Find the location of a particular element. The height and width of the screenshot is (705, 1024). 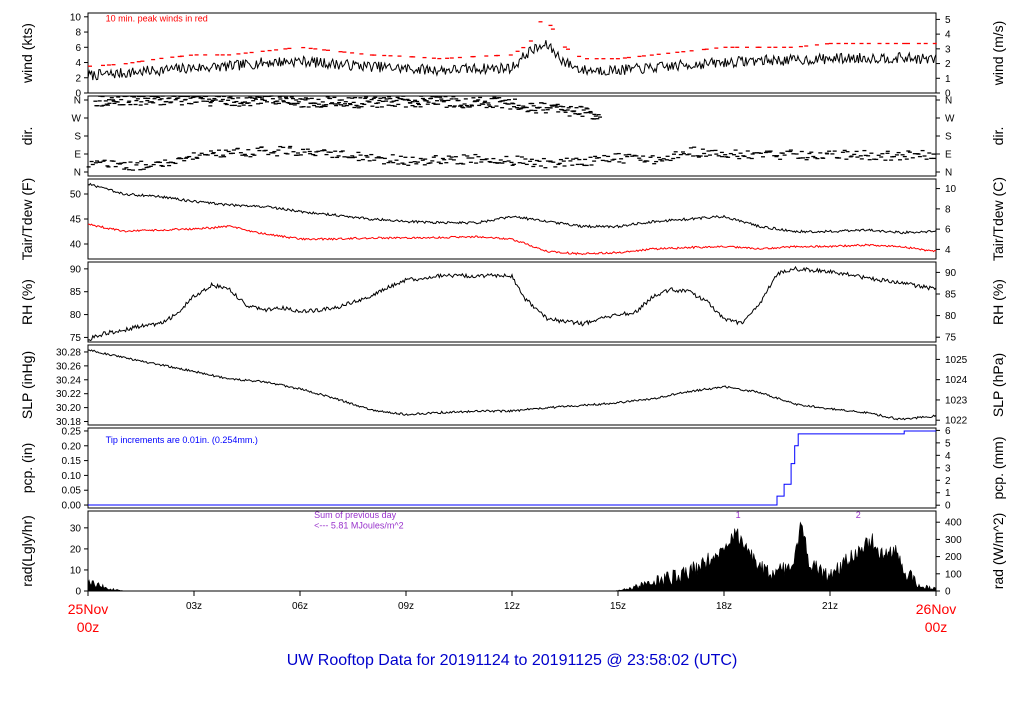

left-tick-label: W is located at coordinates (77, 119).